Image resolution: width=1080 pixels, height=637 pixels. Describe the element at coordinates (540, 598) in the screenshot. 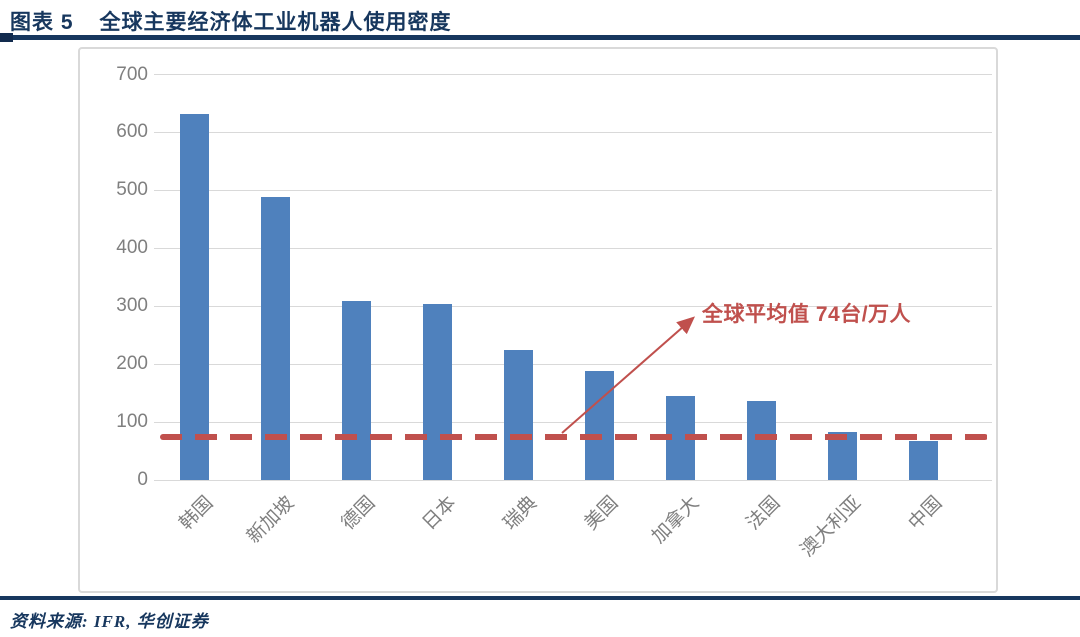

I see `footer-divider-rule` at that location.